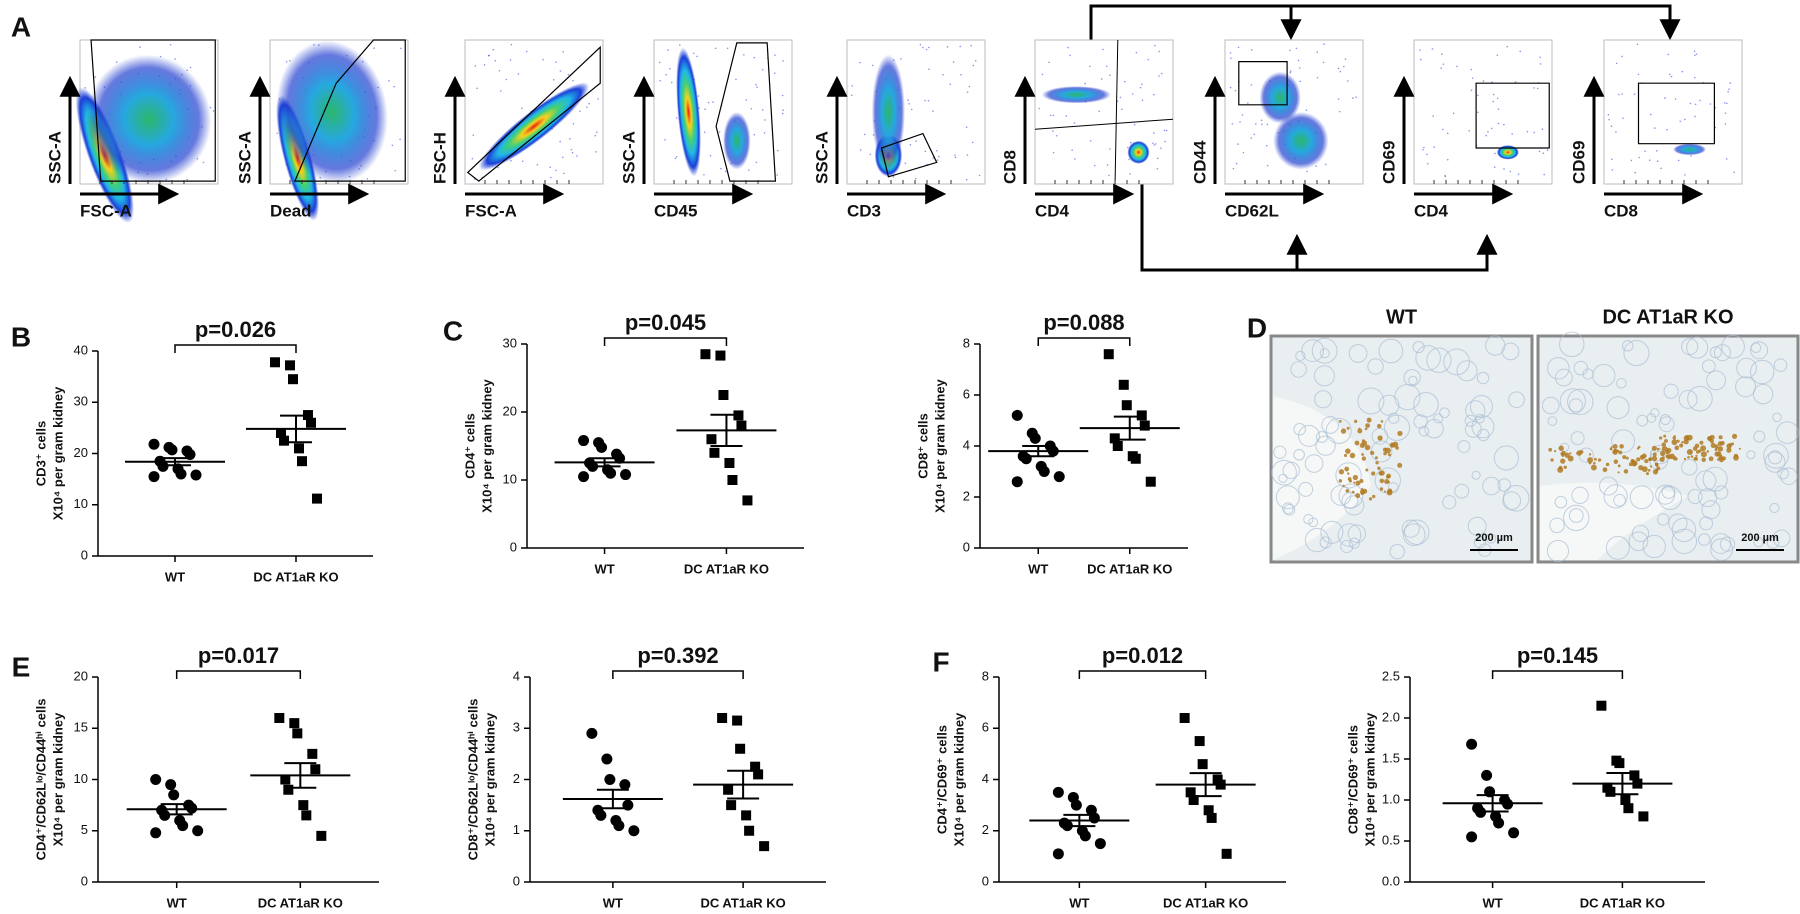 Image resolution: width=1800 pixels, height=914 pixels. What do you see at coordinates (1492, 803) in the screenshot?
I see `sem-bar` at bounding box center [1492, 803].